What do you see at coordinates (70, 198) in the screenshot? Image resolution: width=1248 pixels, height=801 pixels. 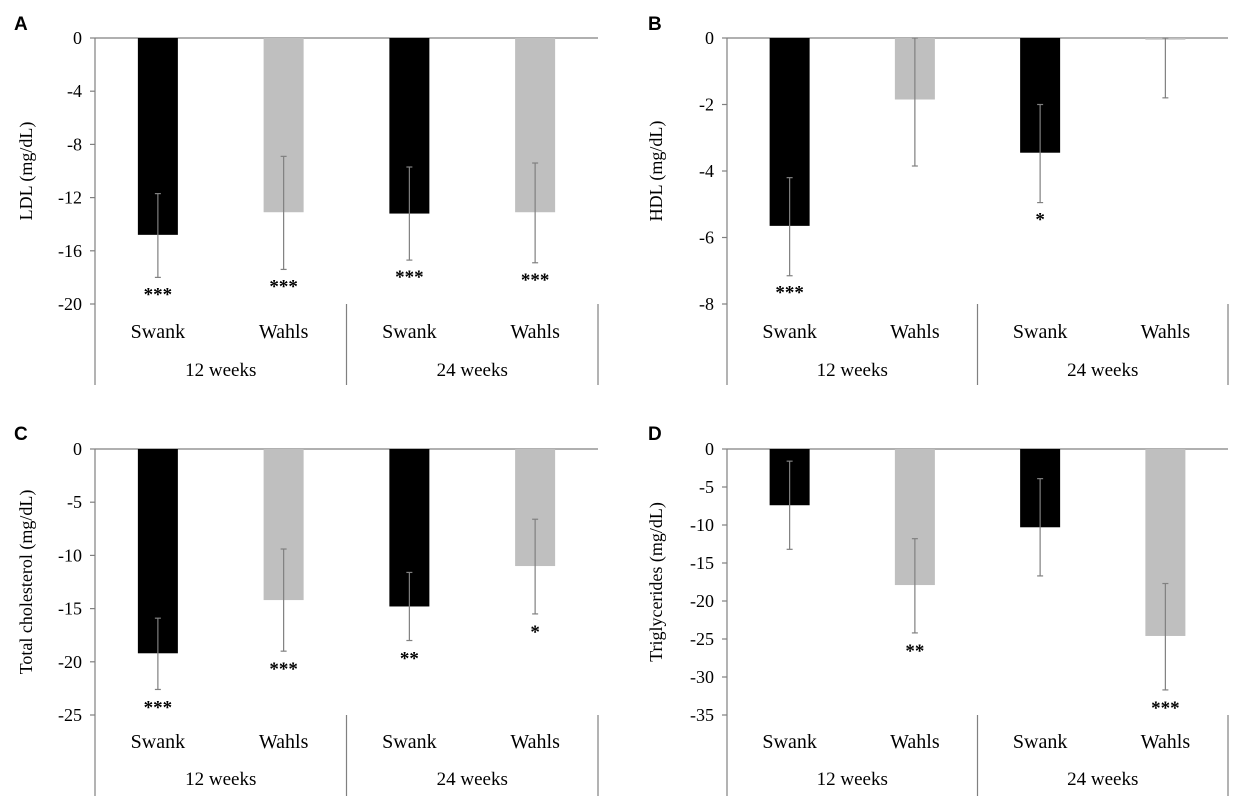 I see `y-tick-label: -12` at bounding box center [70, 198].